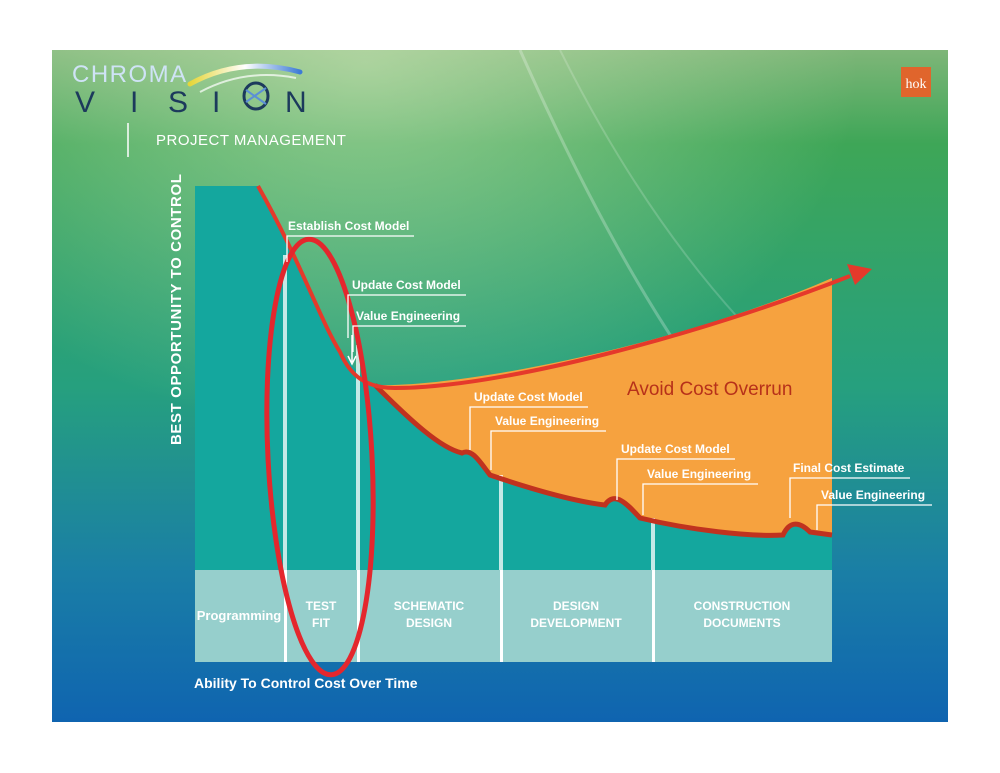  Describe the element at coordinates (429, 606) in the screenshot. I see `phase-label: SCHEMATIC` at that location.